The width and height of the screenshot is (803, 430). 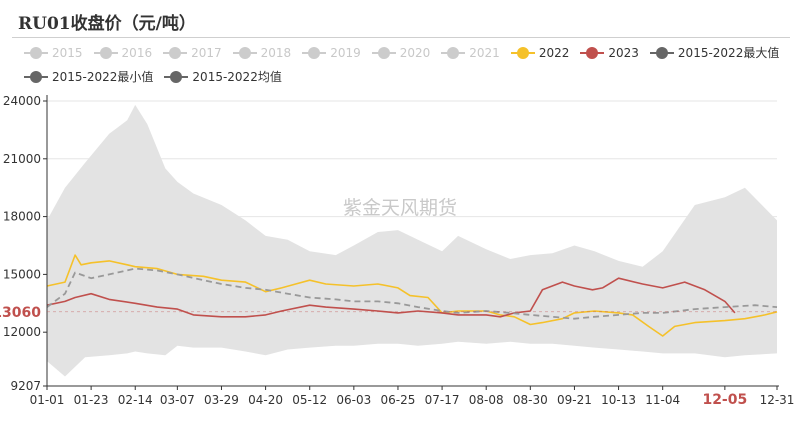 What do you see at coordinates (22, 217) in the screenshot?
I see `y-tick-label: 18000` at bounding box center [22, 217].